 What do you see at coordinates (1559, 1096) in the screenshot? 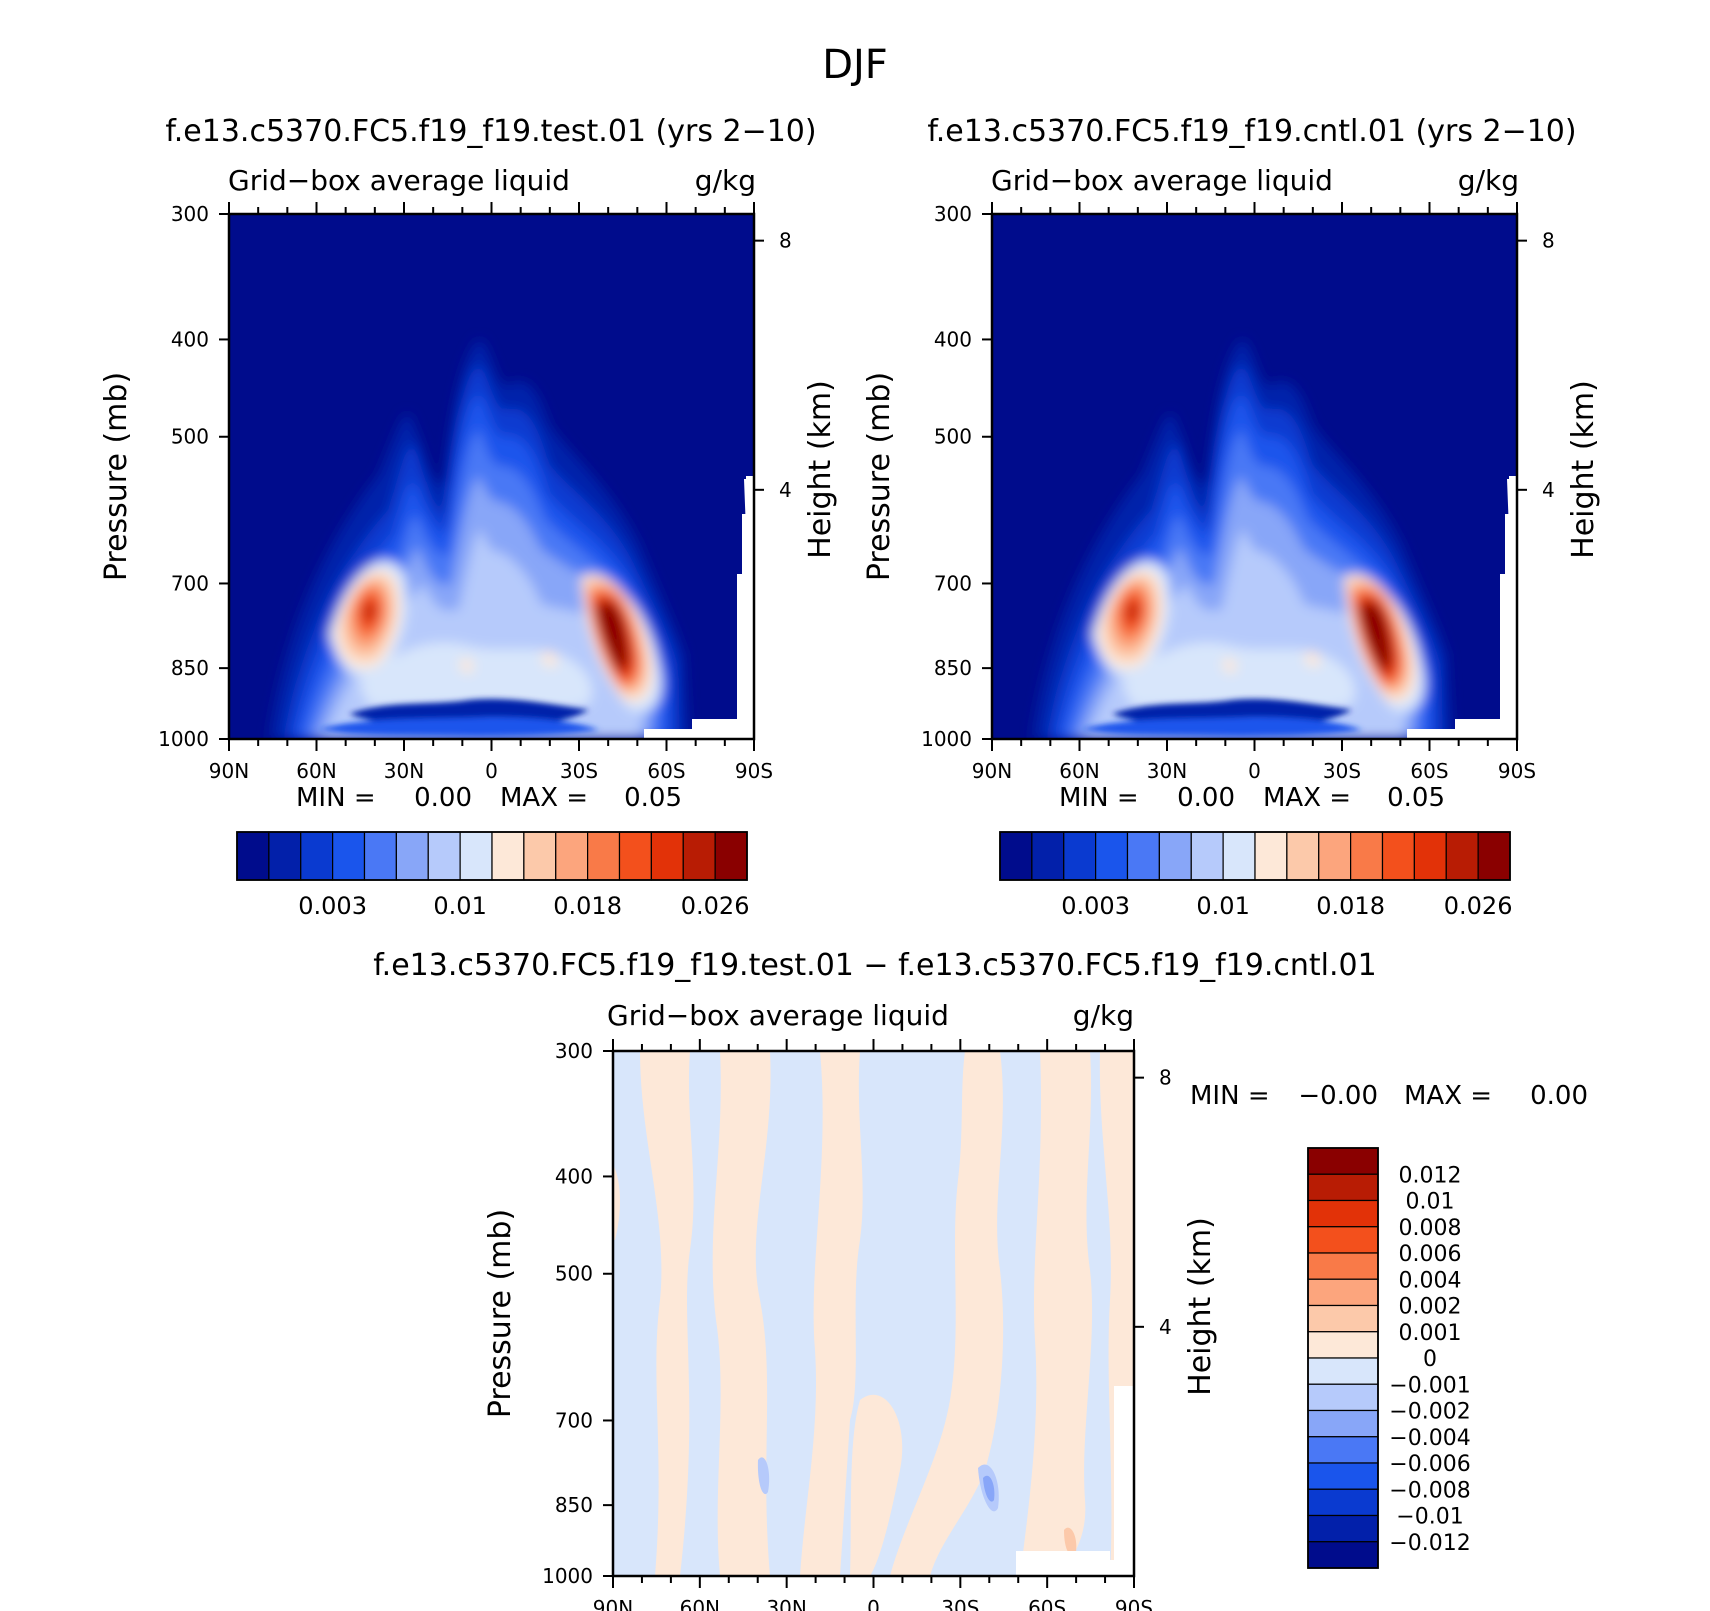
I see `diff-max-value: 0.00` at bounding box center [1559, 1096].